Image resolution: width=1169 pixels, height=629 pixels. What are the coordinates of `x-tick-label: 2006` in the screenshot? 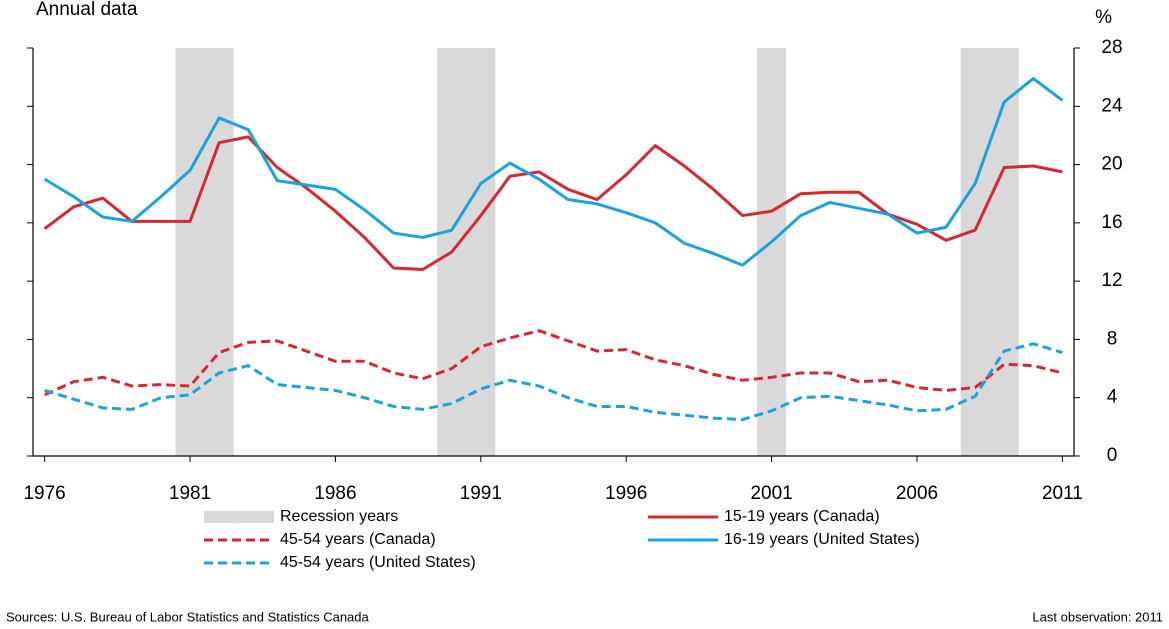 It's located at (917, 493).